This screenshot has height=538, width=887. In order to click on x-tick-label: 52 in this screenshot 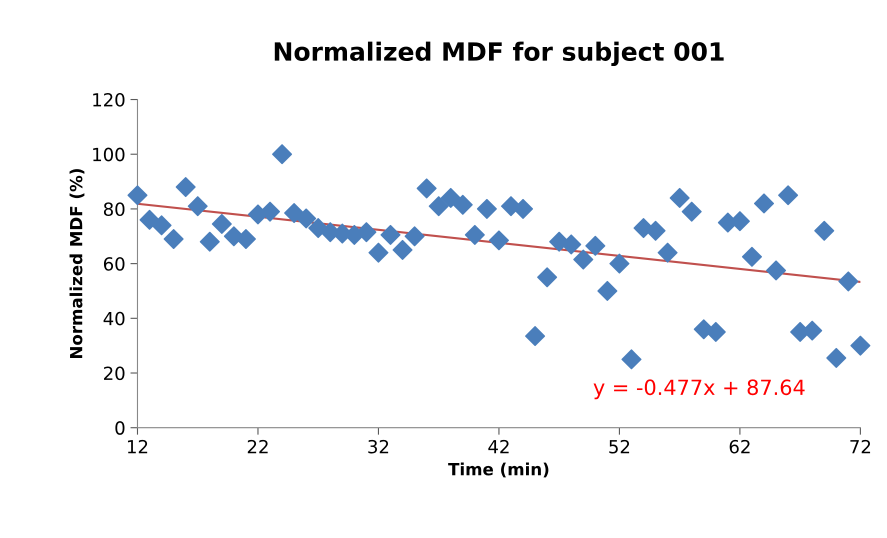, I will do `click(619, 447)`.